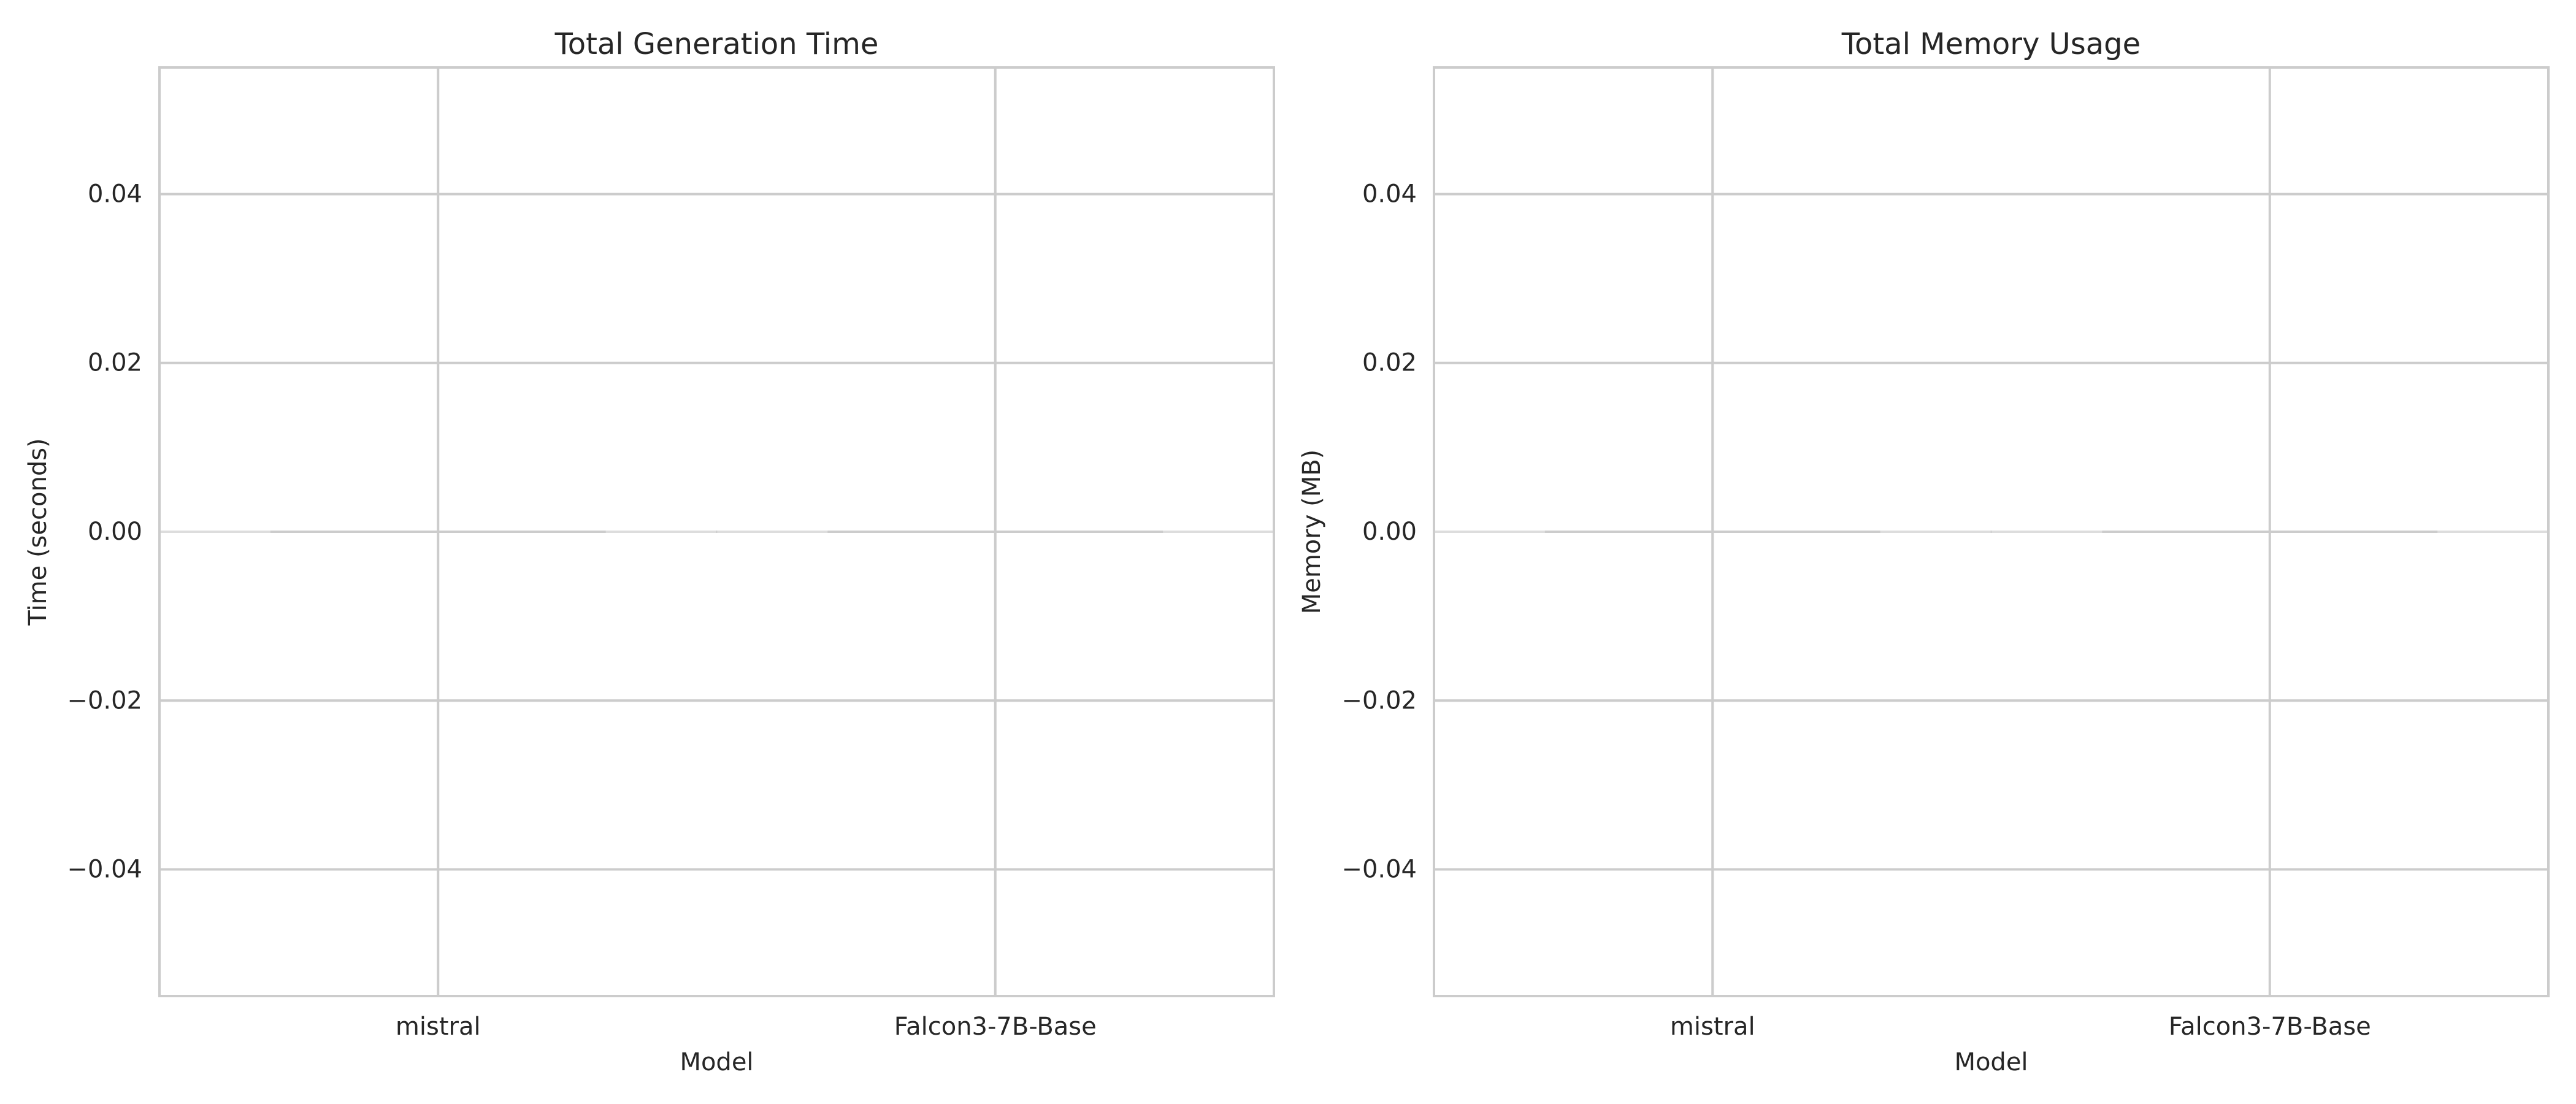 The height and width of the screenshot is (1104, 2576). I want to click on chart-1-ylabel: Memory (MB), so click(1312, 532).